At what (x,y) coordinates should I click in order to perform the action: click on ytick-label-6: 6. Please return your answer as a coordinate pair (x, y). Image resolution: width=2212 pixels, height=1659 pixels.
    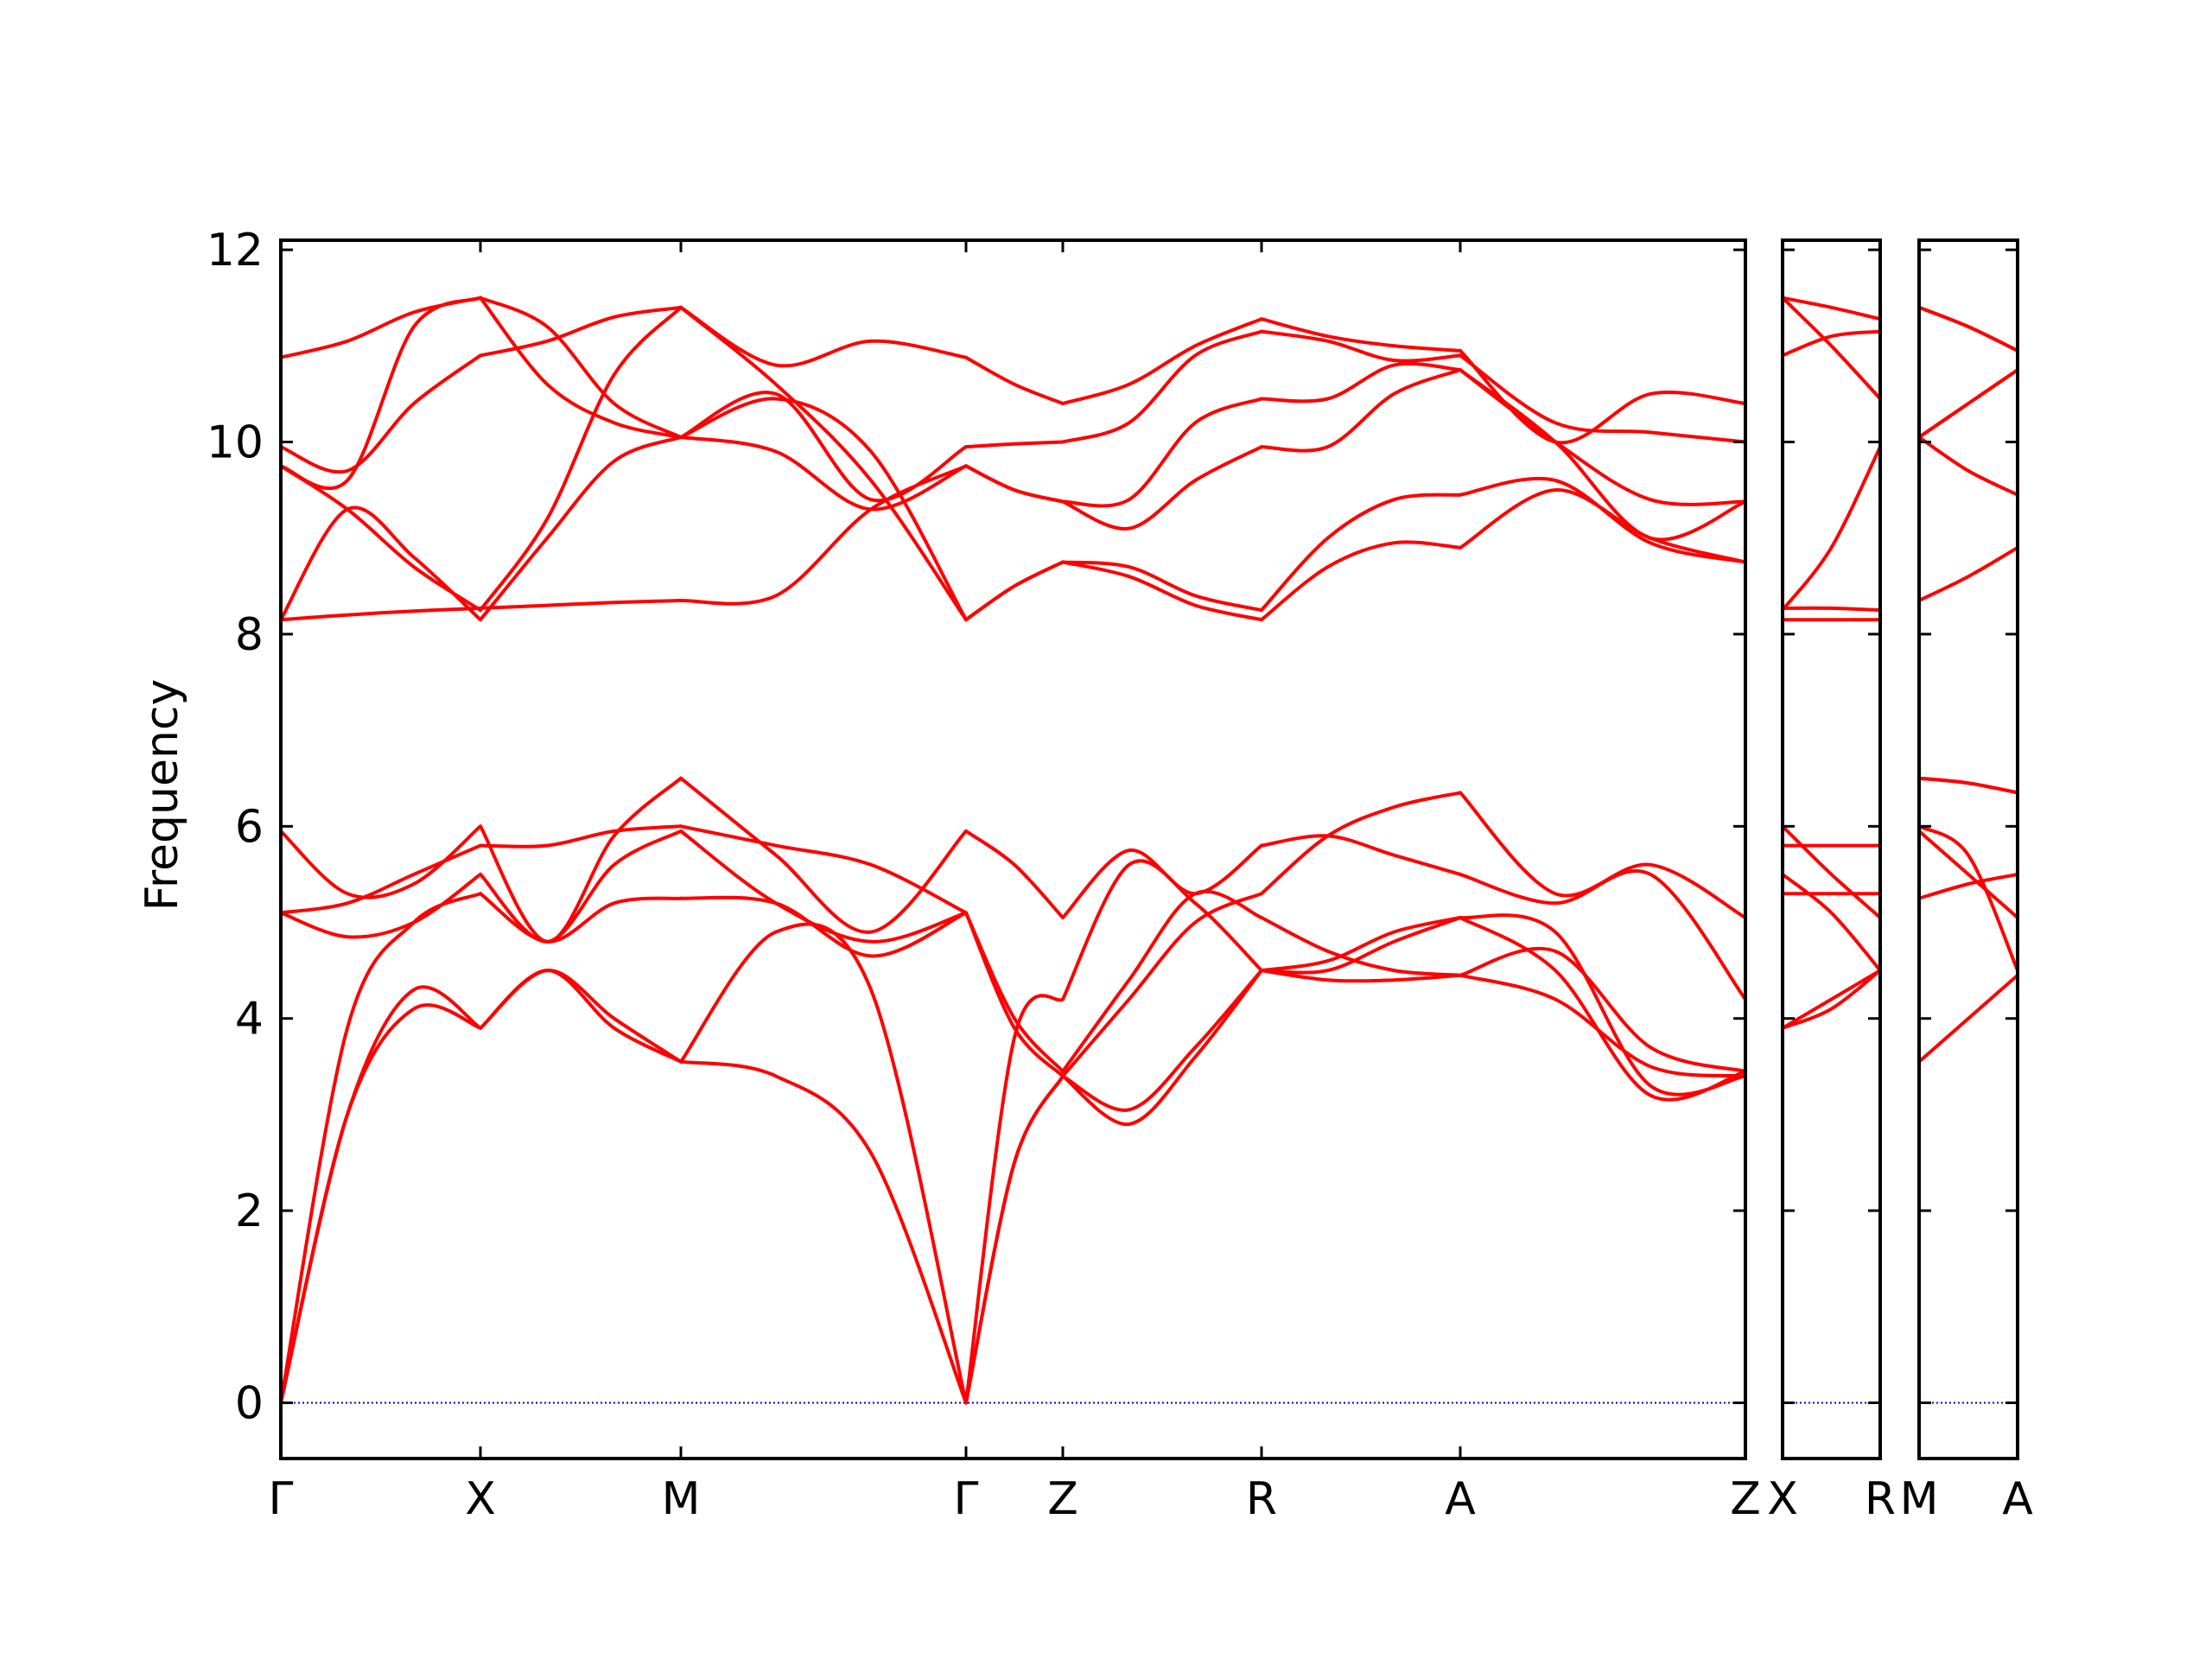
    Looking at the image, I should click on (249, 827).